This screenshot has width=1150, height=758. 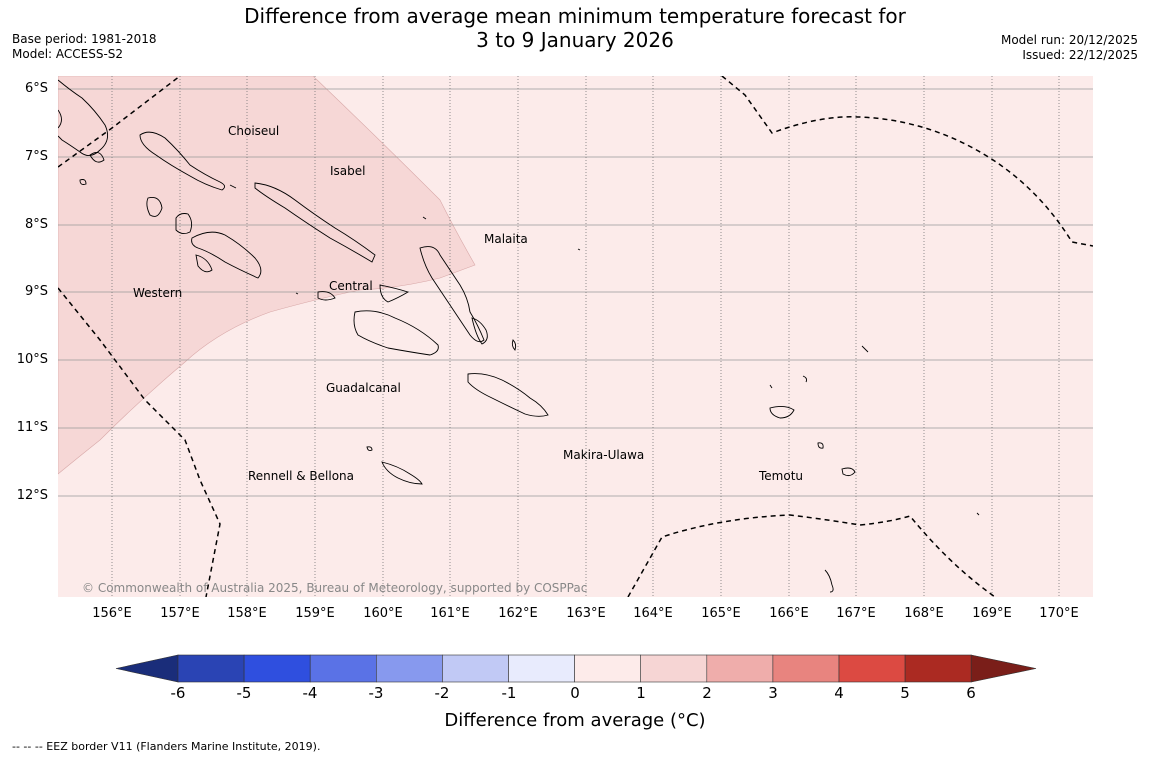 What do you see at coordinates (32, 359) in the screenshot?
I see `lat-label-10s: 10°S` at bounding box center [32, 359].